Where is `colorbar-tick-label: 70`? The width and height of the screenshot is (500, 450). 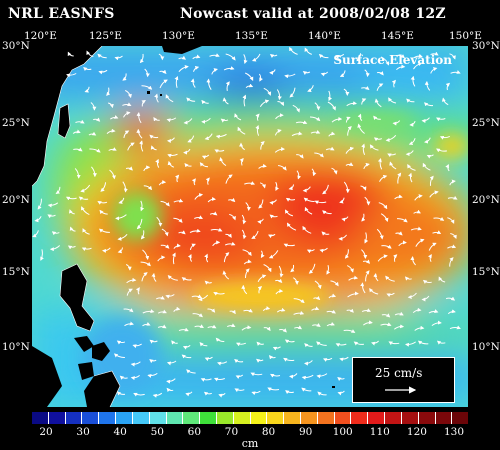
colorbar-tick-label: 70 is located at coordinates (231, 432).